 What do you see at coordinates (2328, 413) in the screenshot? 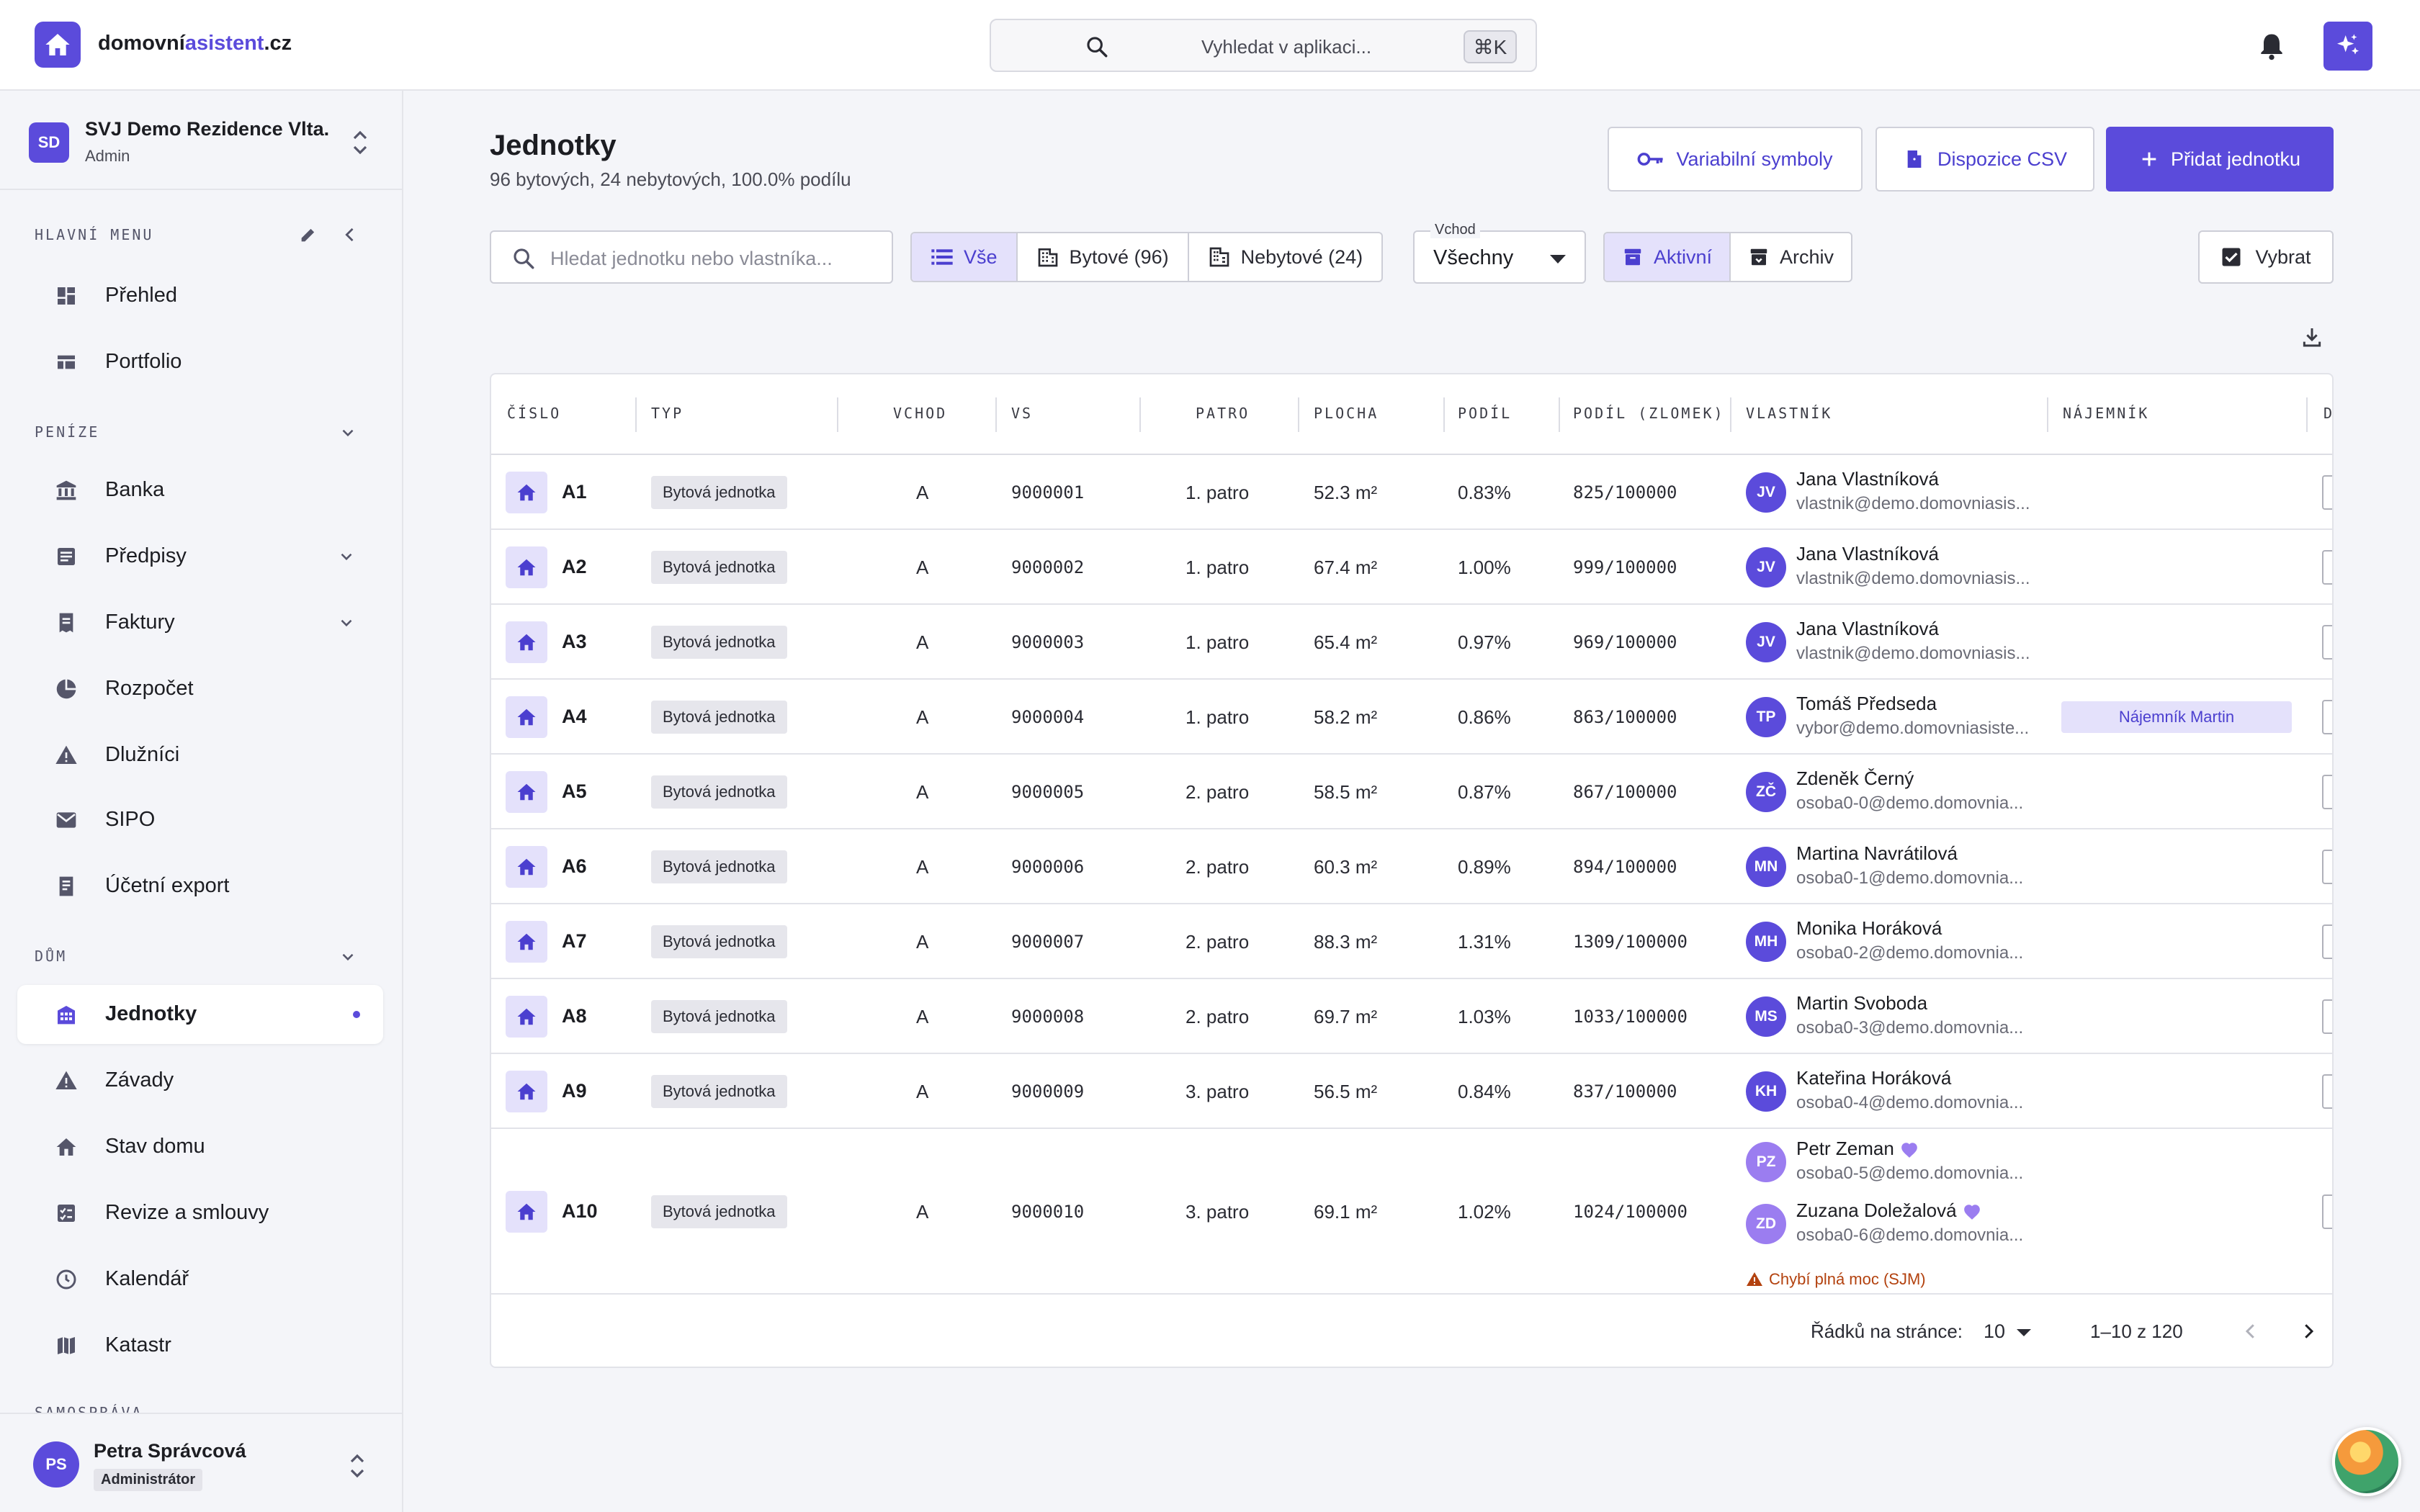
I see `column-header-d: D` at bounding box center [2328, 413].